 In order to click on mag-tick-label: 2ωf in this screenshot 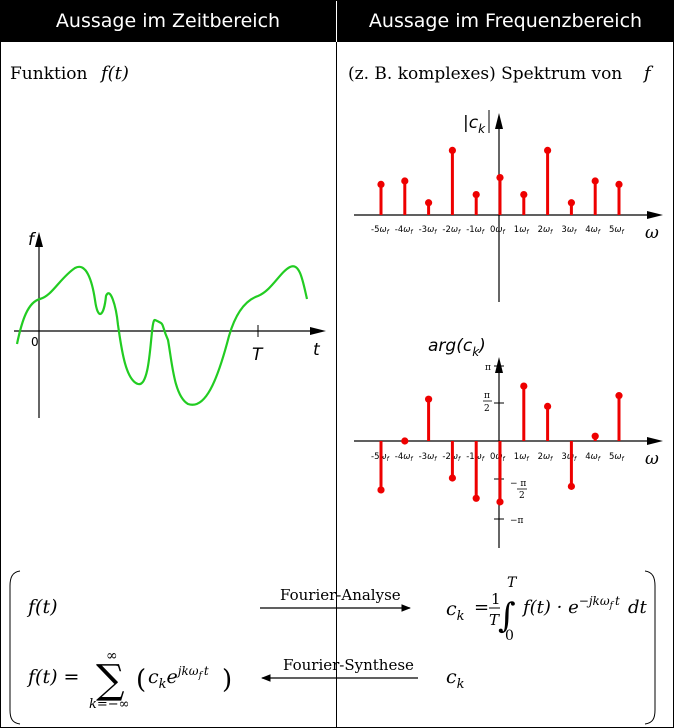, I will do `click(546, 230)`.